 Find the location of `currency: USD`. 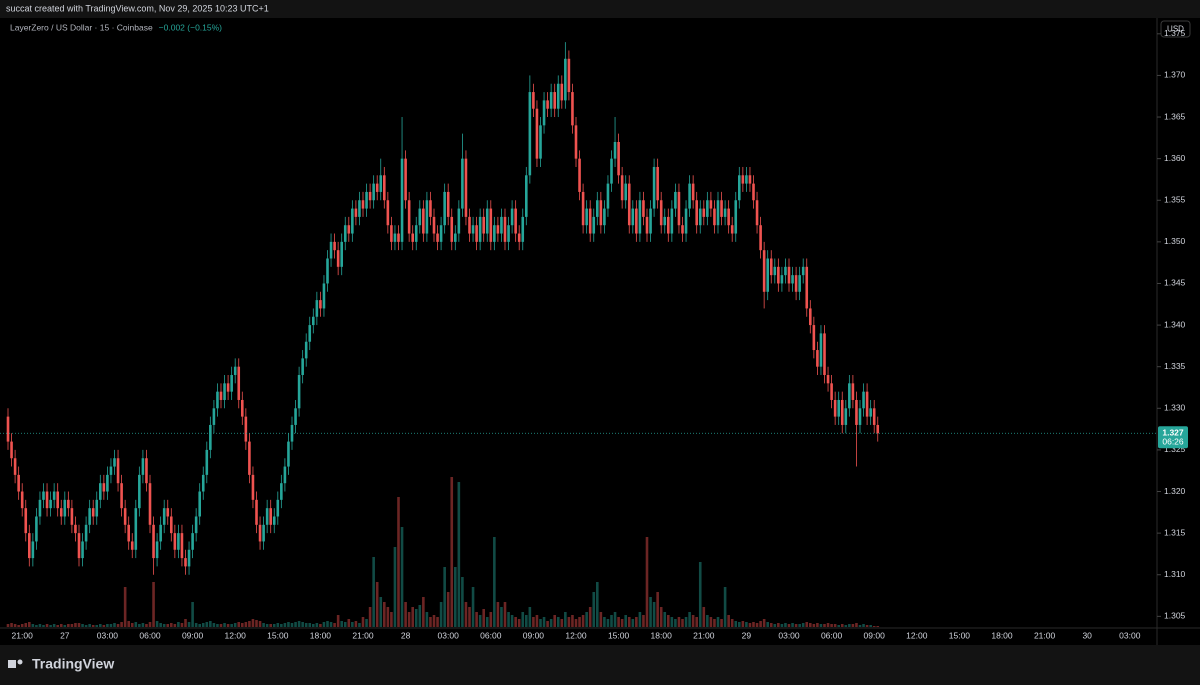

currency: USD is located at coordinates (1175, 29).